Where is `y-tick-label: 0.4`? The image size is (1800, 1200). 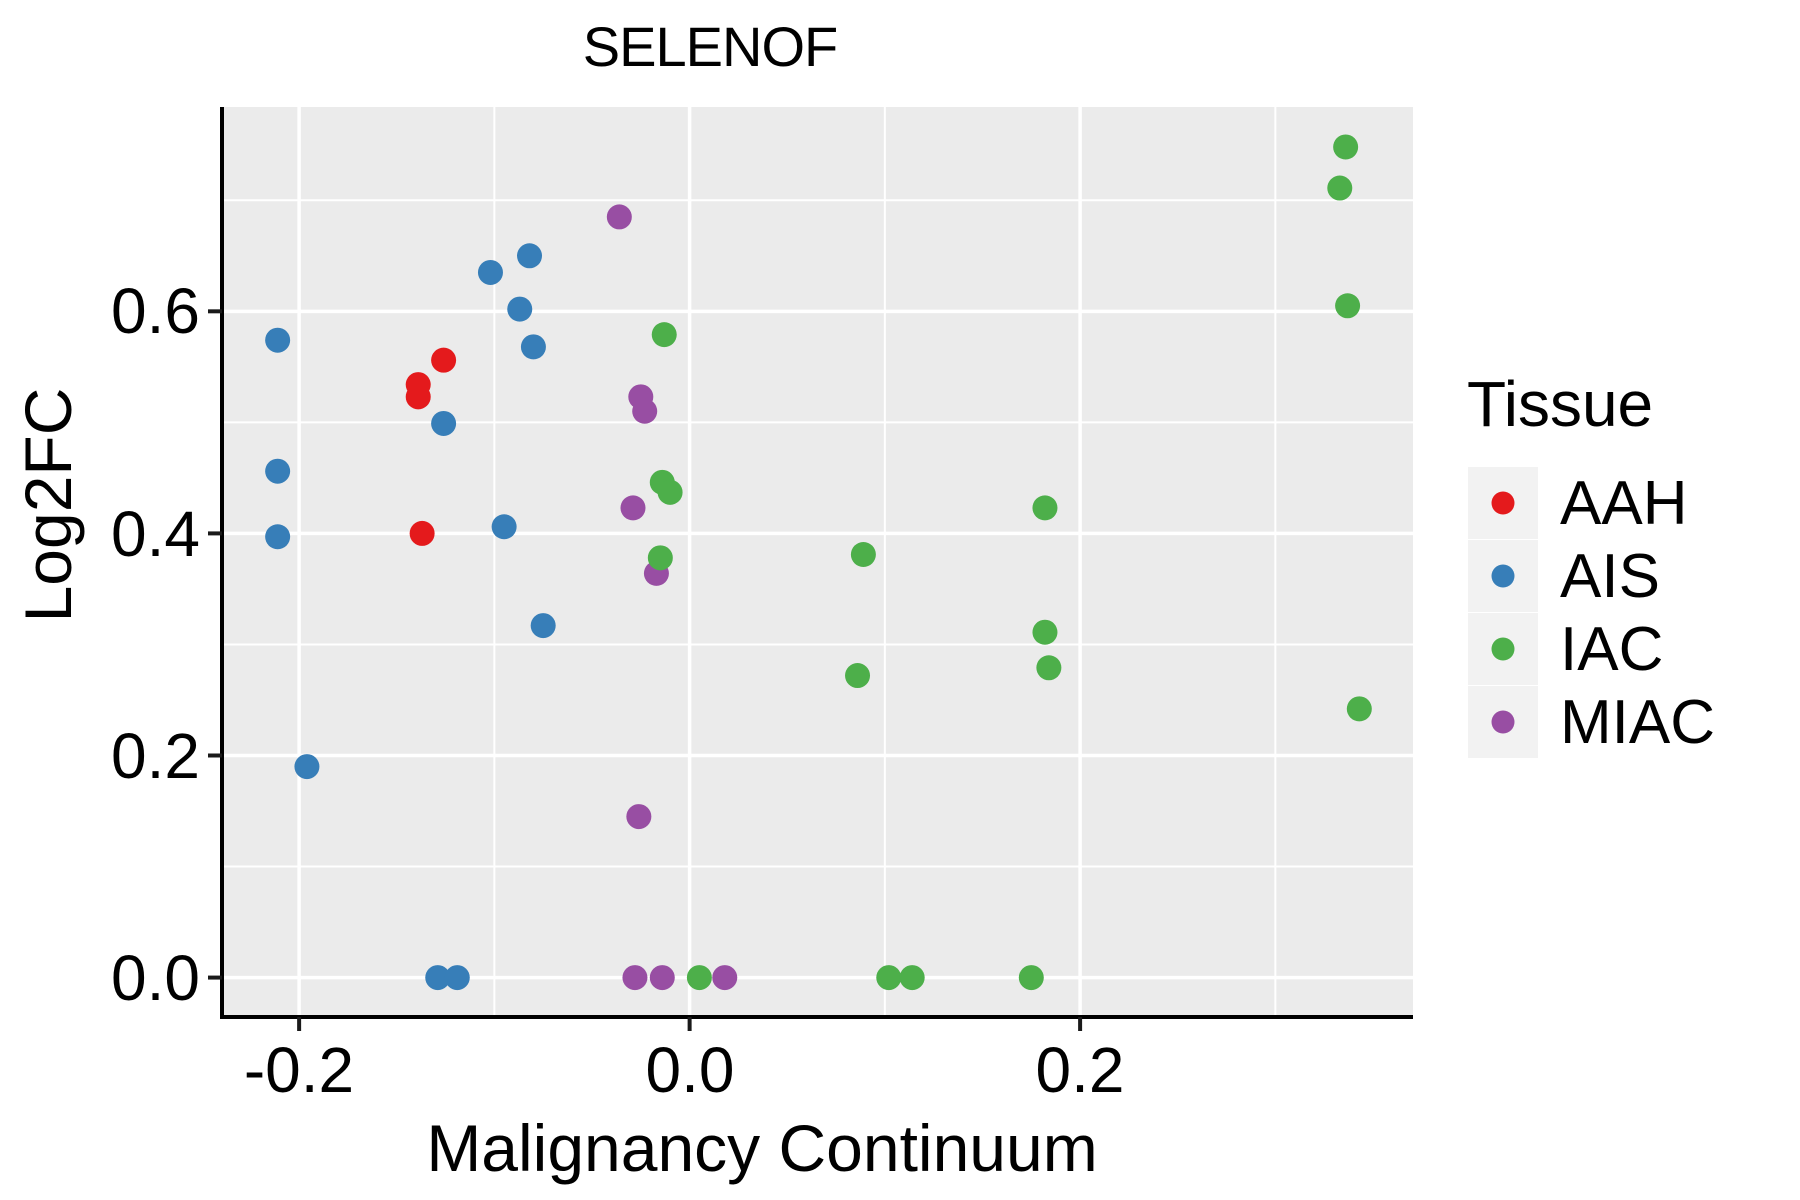 y-tick-label: 0.4 is located at coordinates (155, 534).